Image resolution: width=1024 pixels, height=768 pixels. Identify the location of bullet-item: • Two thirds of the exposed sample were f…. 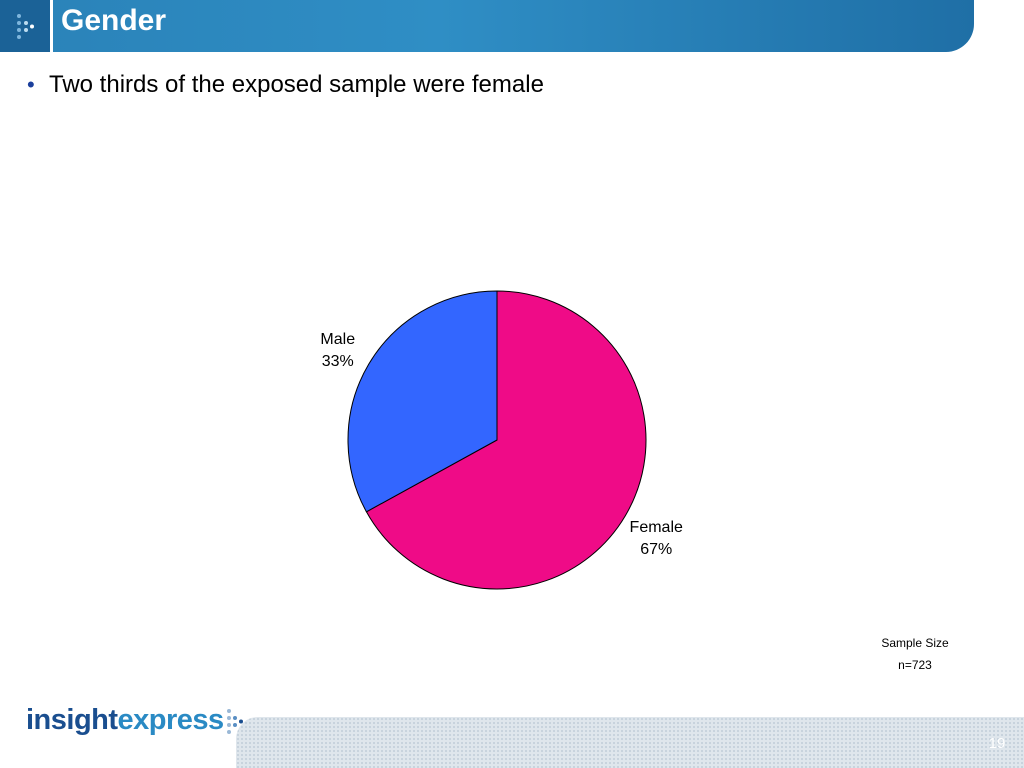
(285, 85).